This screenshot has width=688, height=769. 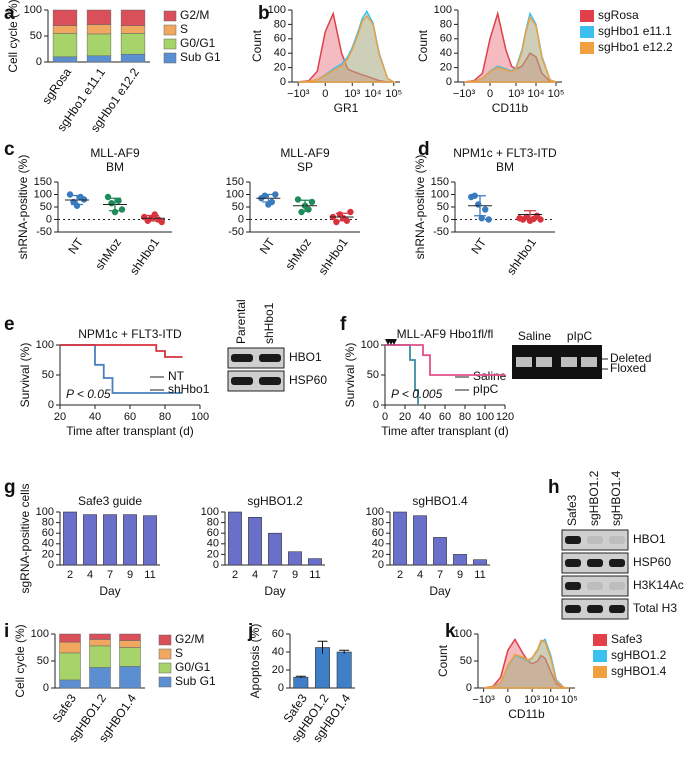 What do you see at coordinates (635, 31) in the screenshot?
I see `legend-label: sgHbo1 e11.1` at bounding box center [635, 31].